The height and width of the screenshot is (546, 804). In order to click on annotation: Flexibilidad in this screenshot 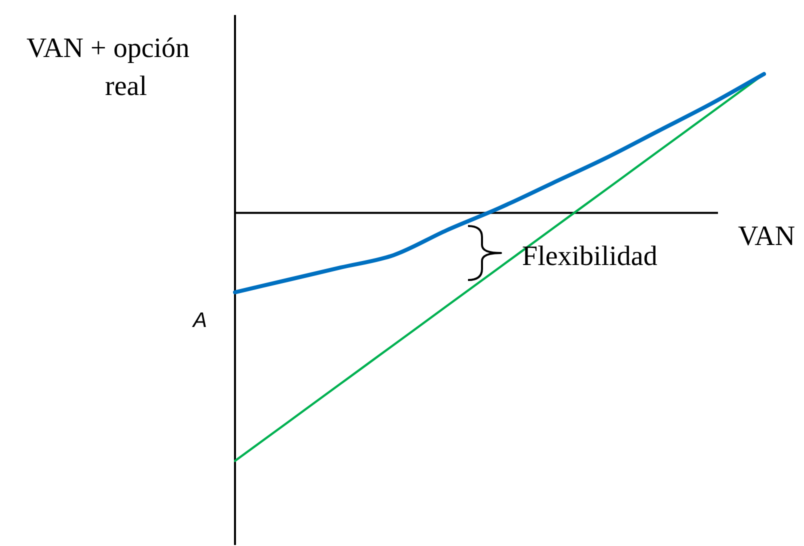, I will do `click(590, 256)`.